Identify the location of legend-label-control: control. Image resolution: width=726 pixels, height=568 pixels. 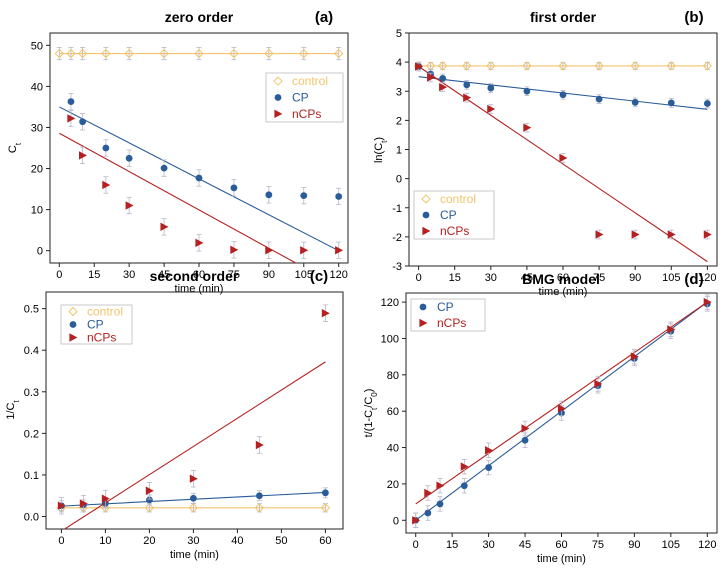
(105, 312).